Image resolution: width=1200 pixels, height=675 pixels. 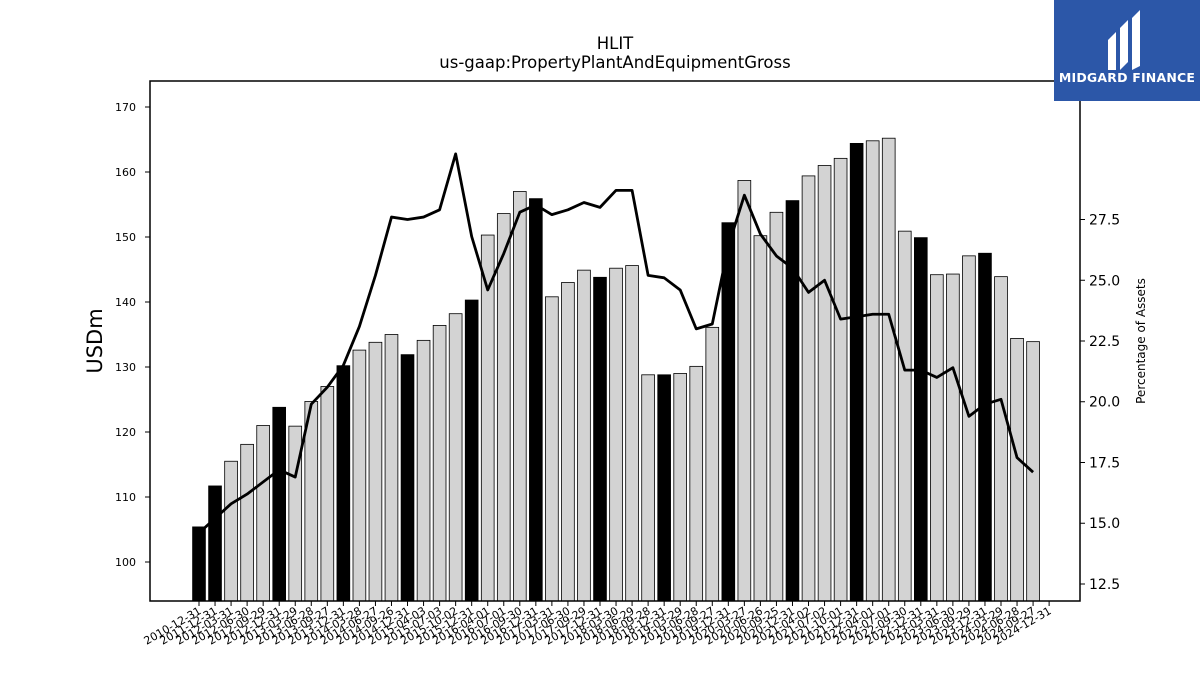 I want to click on y-tick-label: 100, so click(x=125, y=562).